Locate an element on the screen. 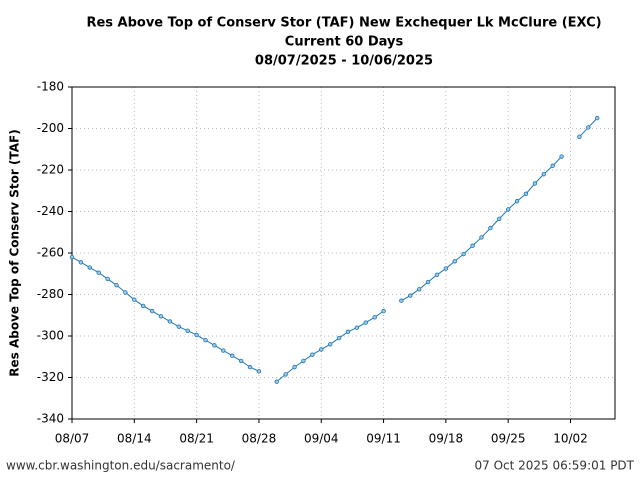 This screenshot has height=480, width=640. y-tick-label: -200 is located at coordinates (50, 128).